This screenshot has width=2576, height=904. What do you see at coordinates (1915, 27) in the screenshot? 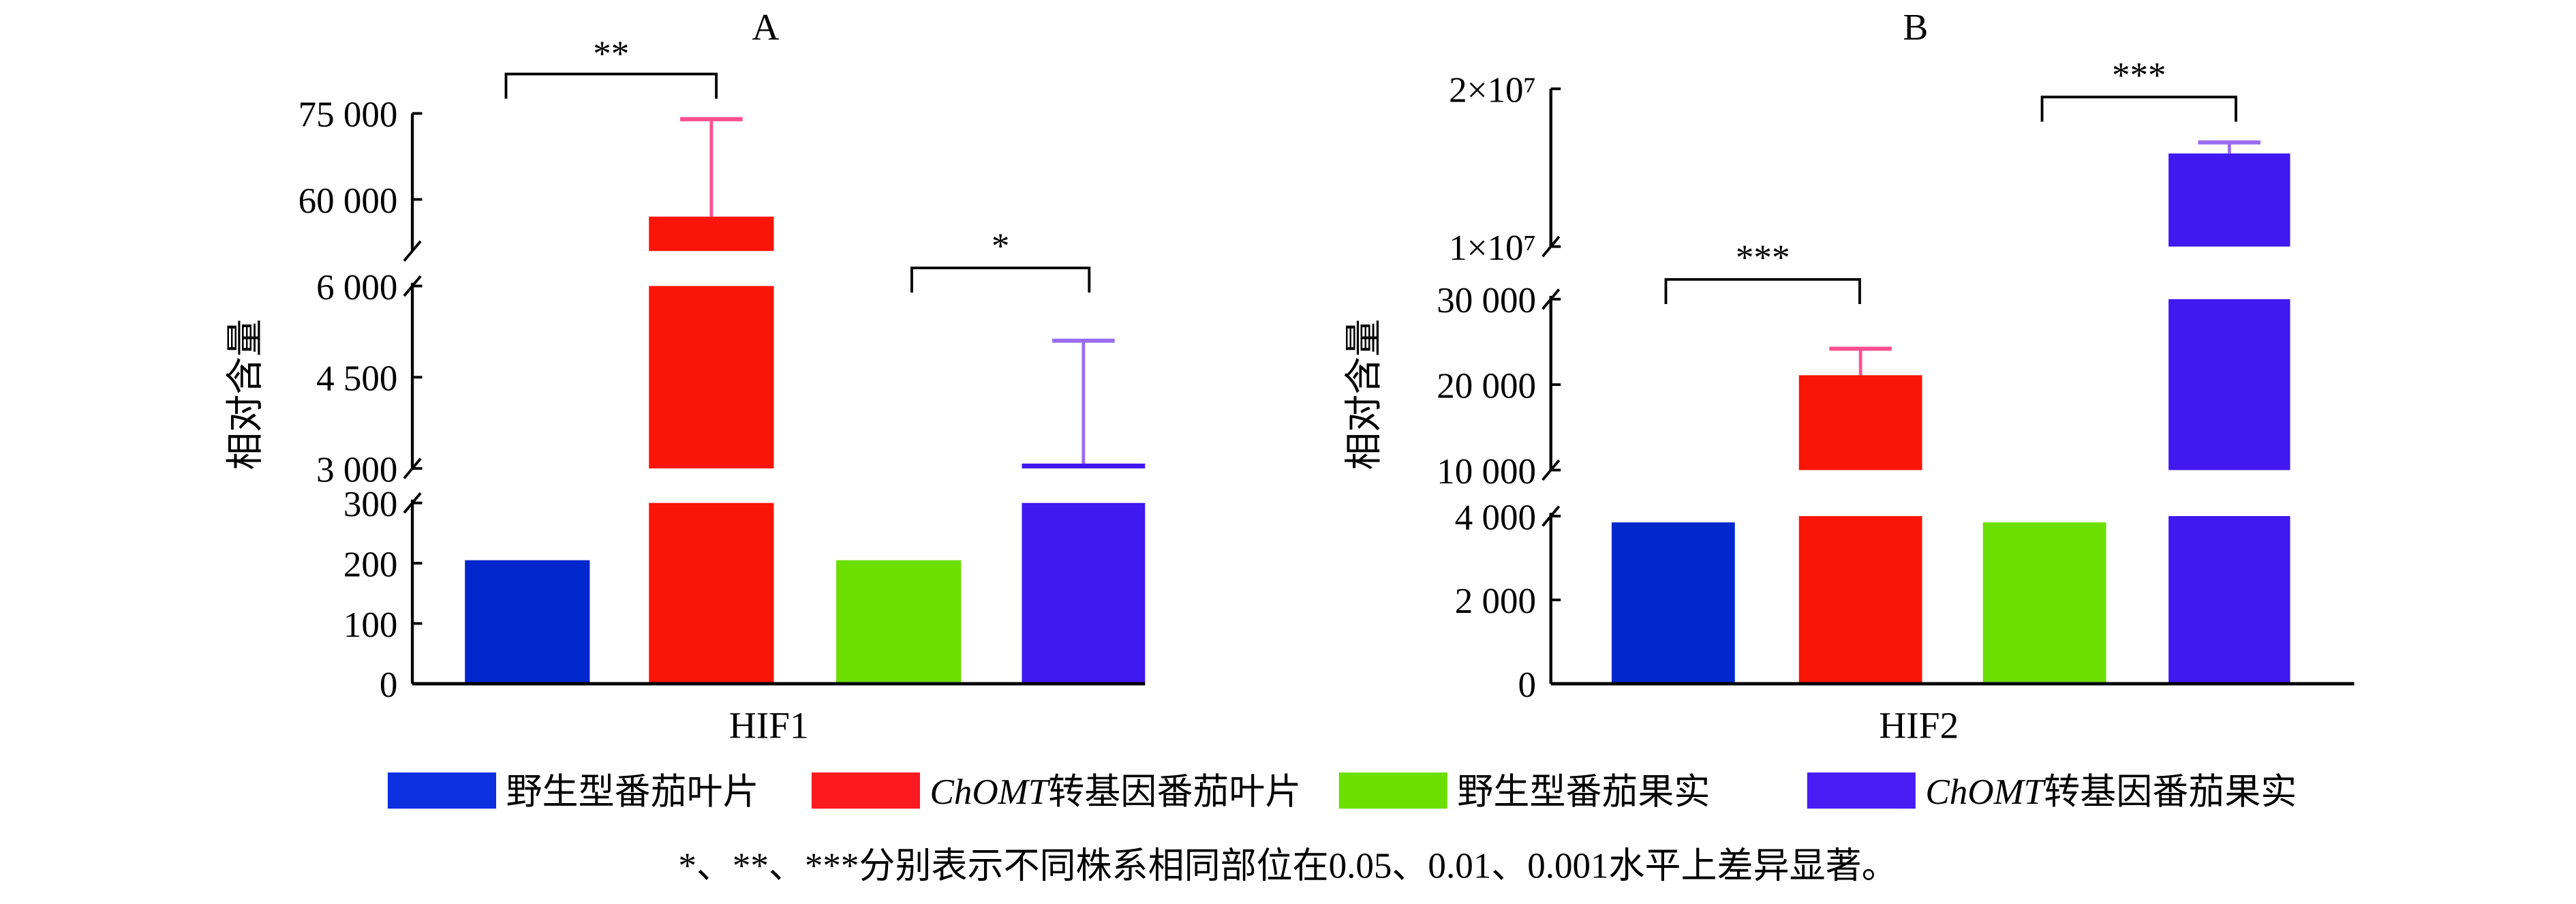
I see `panel-b-title: B` at bounding box center [1915, 27].